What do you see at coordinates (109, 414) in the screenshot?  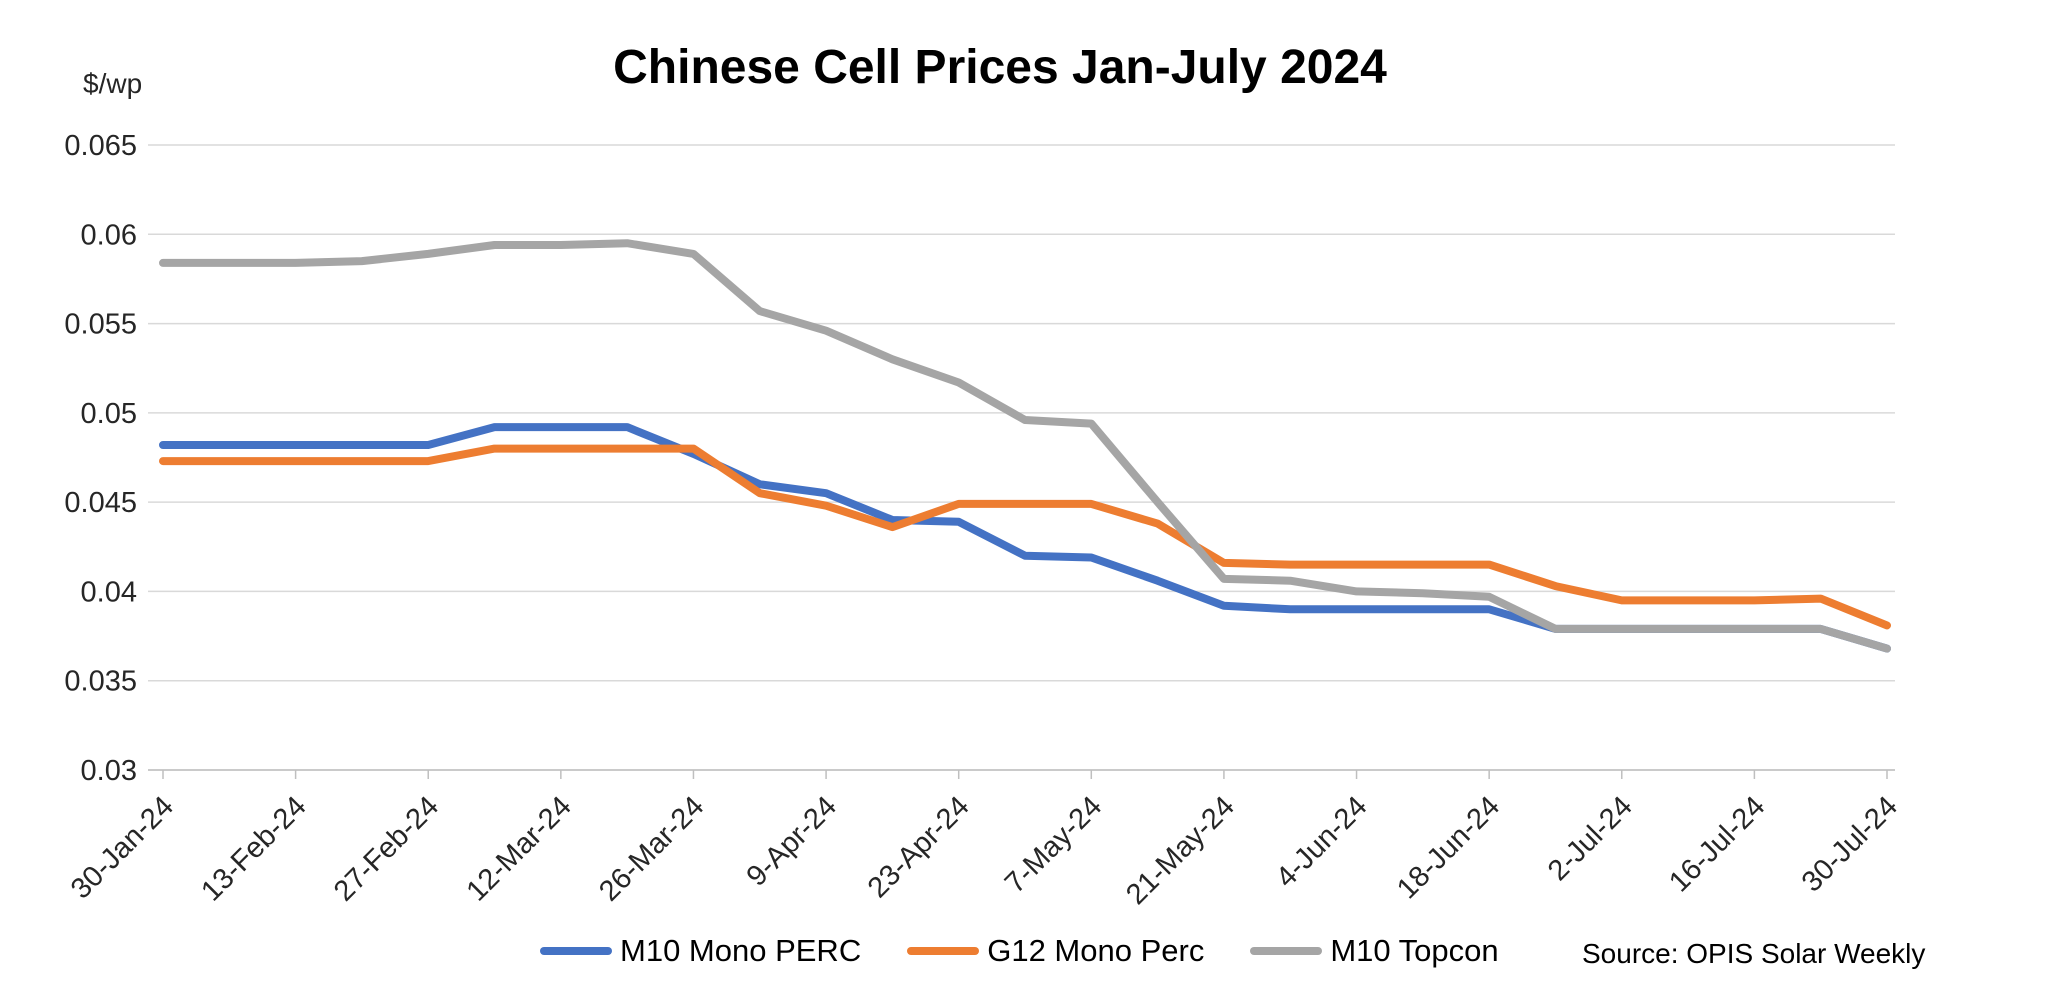 I see `y-tick-label: 0.05` at bounding box center [109, 414].